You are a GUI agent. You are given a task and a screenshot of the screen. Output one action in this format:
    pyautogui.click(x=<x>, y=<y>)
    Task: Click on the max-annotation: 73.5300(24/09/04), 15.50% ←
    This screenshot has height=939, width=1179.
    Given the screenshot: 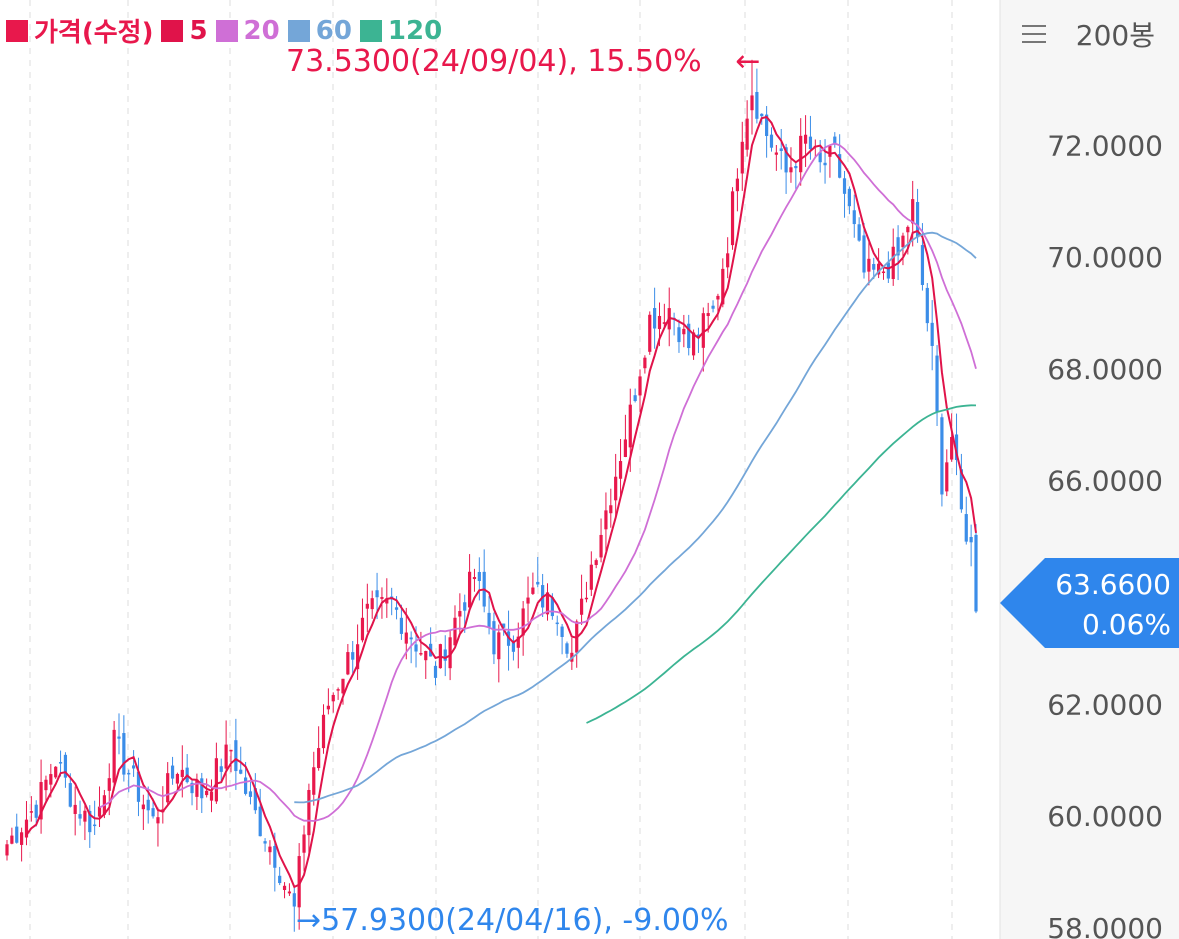 What is the action you would take?
    pyautogui.click(x=523, y=61)
    